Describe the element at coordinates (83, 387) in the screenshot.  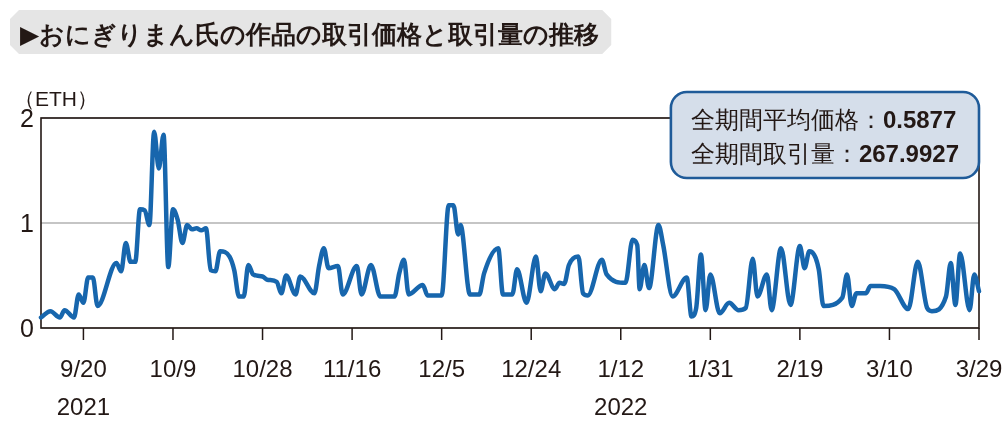
I see `x-tick-label: 9/20 2021` at that location.